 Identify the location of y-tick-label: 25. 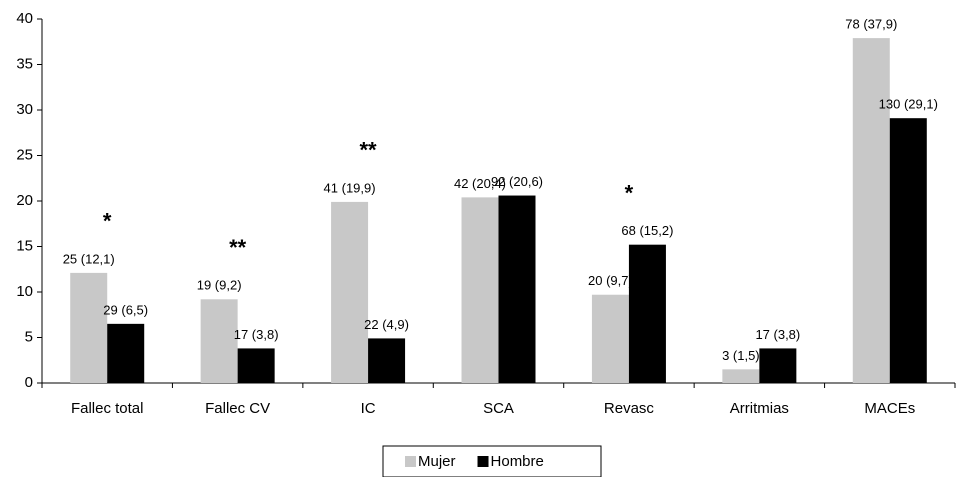
(24, 154).